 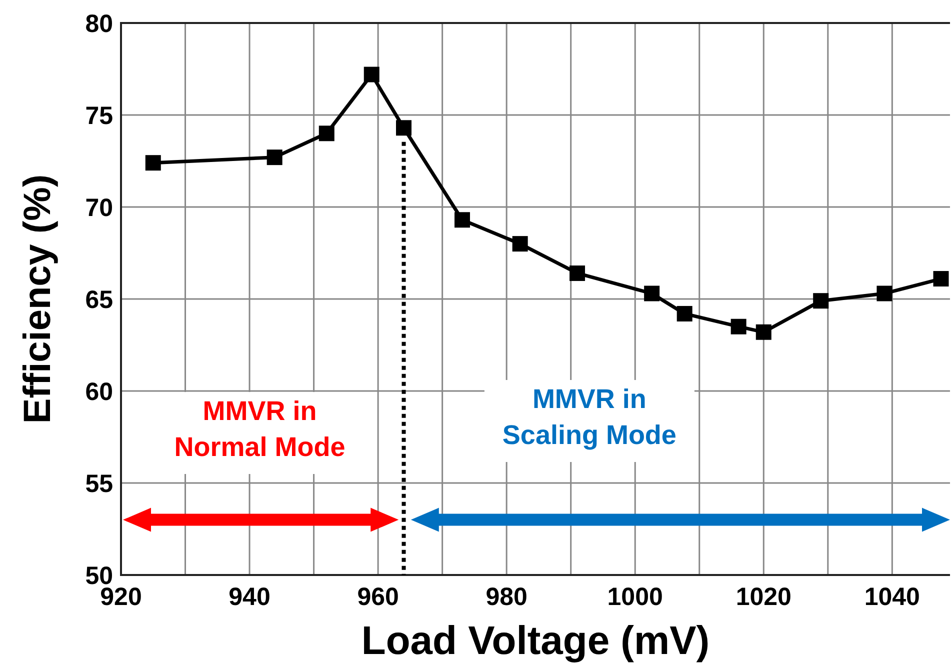 What do you see at coordinates (249, 597) in the screenshot?
I see `x-tick-label: 940` at bounding box center [249, 597].